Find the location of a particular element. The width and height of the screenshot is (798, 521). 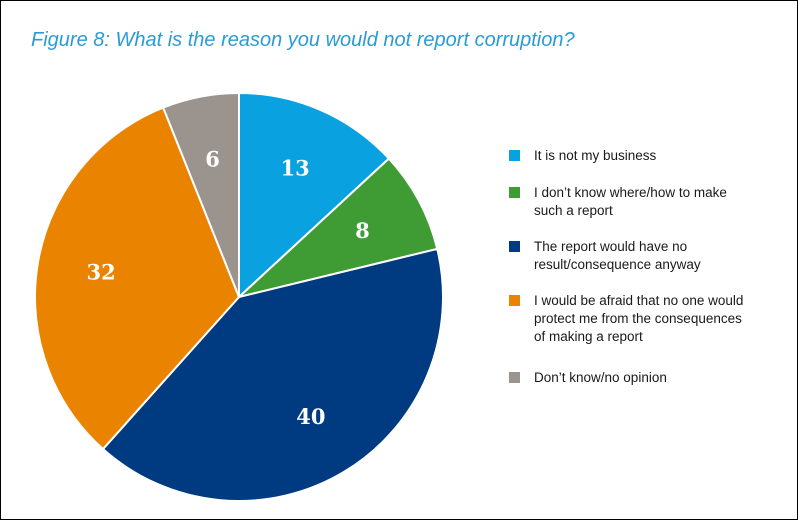

legend-label: It is not my business is located at coordinates (654, 156).